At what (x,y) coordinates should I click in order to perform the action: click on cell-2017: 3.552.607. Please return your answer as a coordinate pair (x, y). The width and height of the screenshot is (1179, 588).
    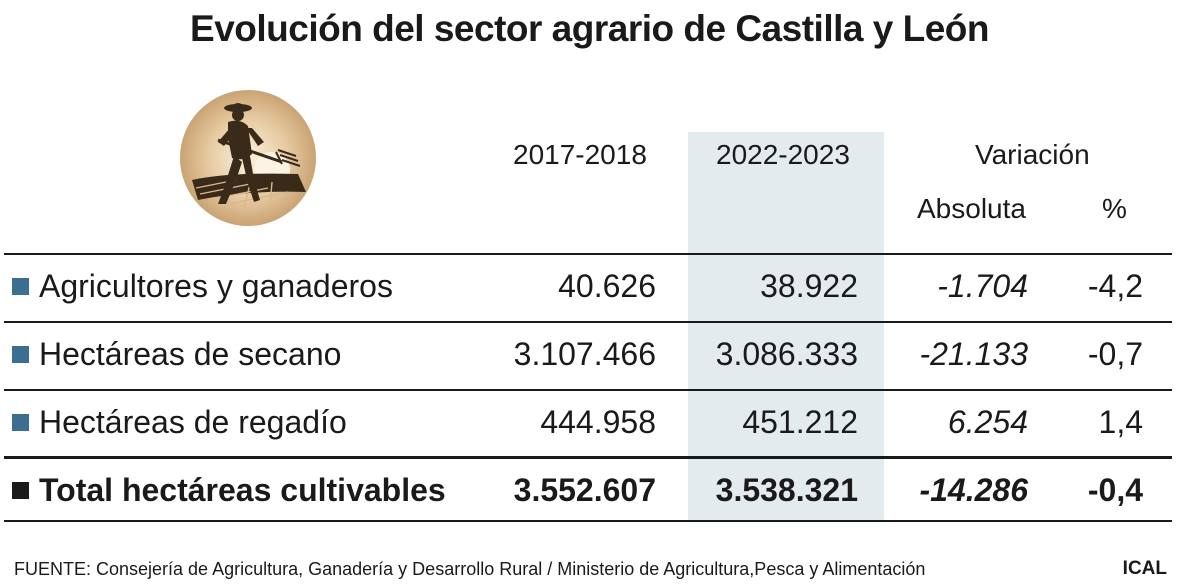
    Looking at the image, I should click on (584, 490).